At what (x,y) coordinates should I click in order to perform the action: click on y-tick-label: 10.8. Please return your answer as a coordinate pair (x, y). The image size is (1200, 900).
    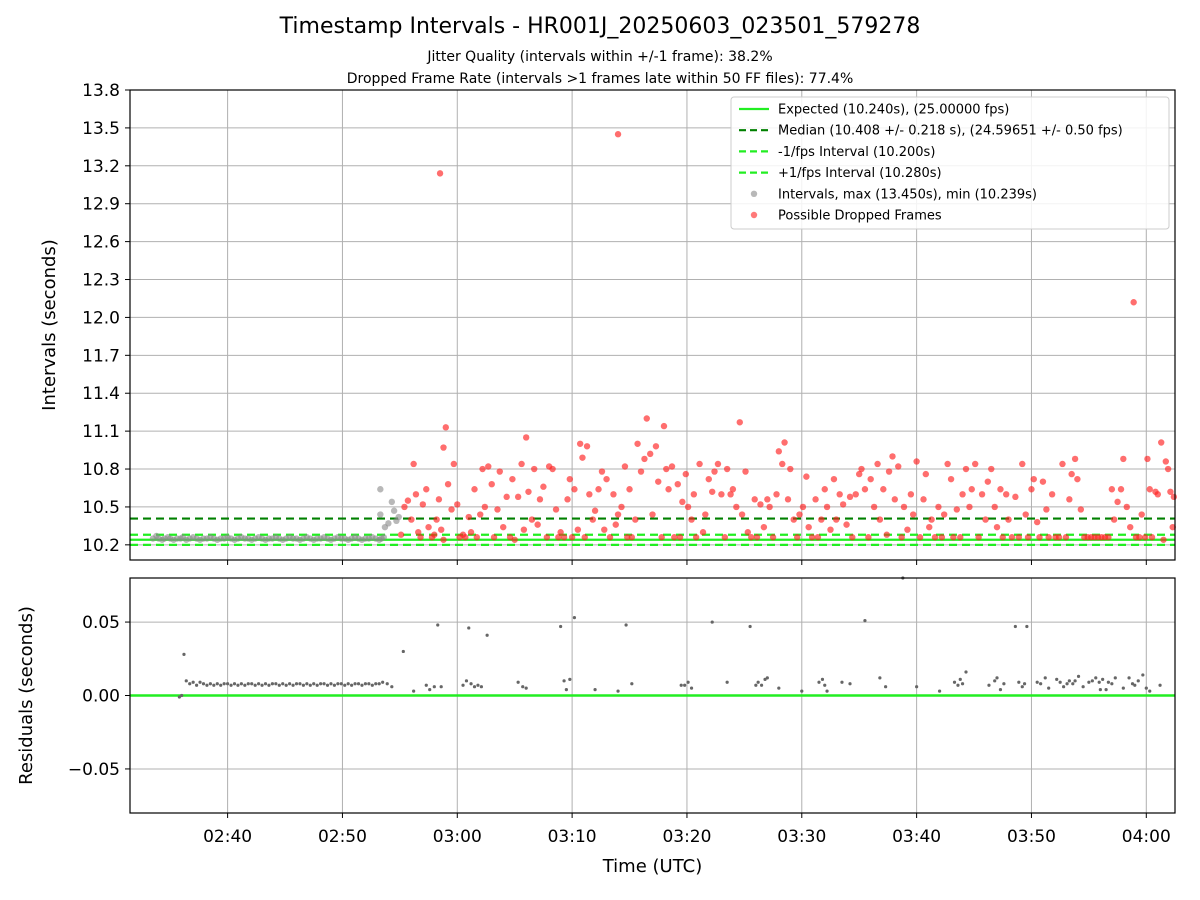
    Looking at the image, I should click on (101, 470).